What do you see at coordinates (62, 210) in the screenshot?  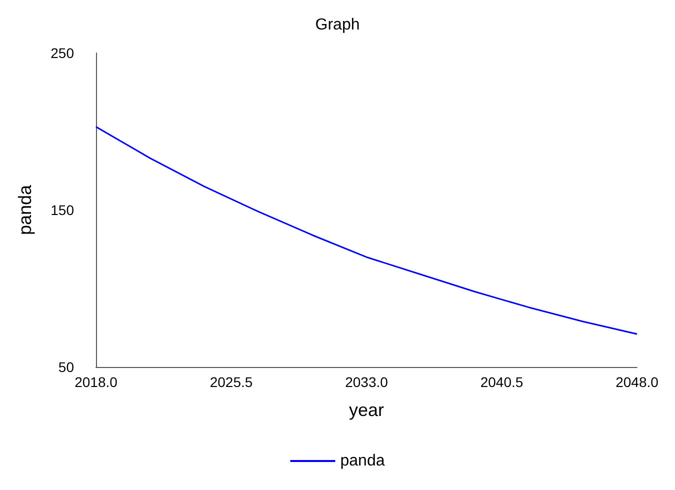 I see `y-tick-label: 150` at bounding box center [62, 210].